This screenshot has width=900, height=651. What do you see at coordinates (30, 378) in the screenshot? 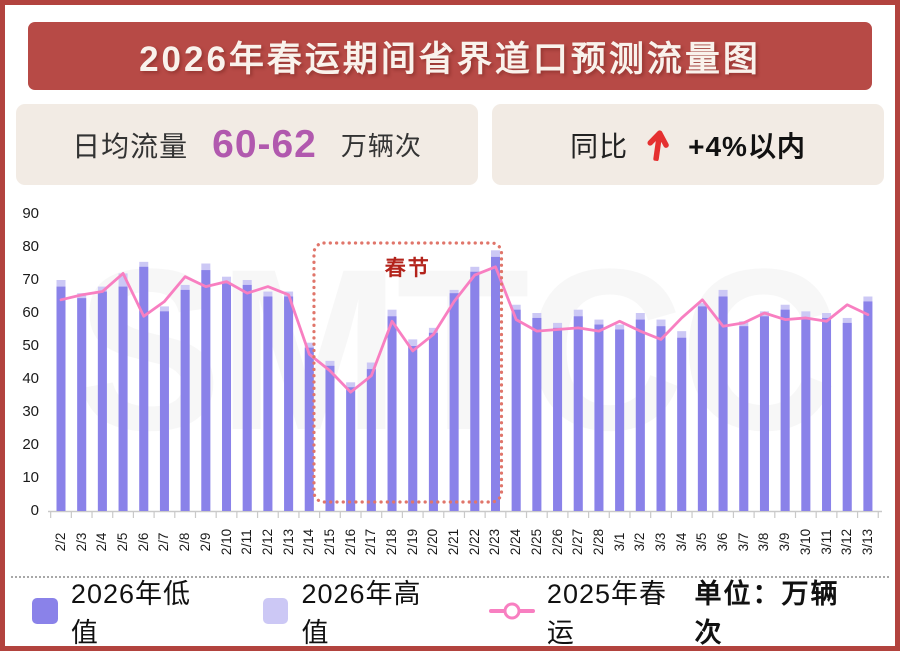
I see `y-axis-label: 40` at bounding box center [30, 378].